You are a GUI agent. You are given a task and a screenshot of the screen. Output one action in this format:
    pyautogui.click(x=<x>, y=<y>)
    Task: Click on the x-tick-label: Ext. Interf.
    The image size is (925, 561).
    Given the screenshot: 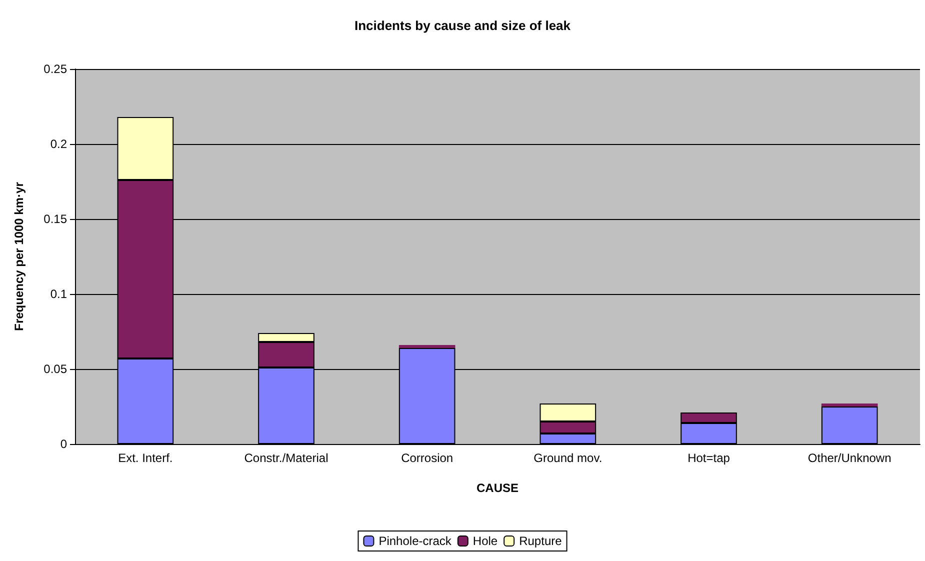 What is the action you would take?
    pyautogui.click(x=145, y=458)
    